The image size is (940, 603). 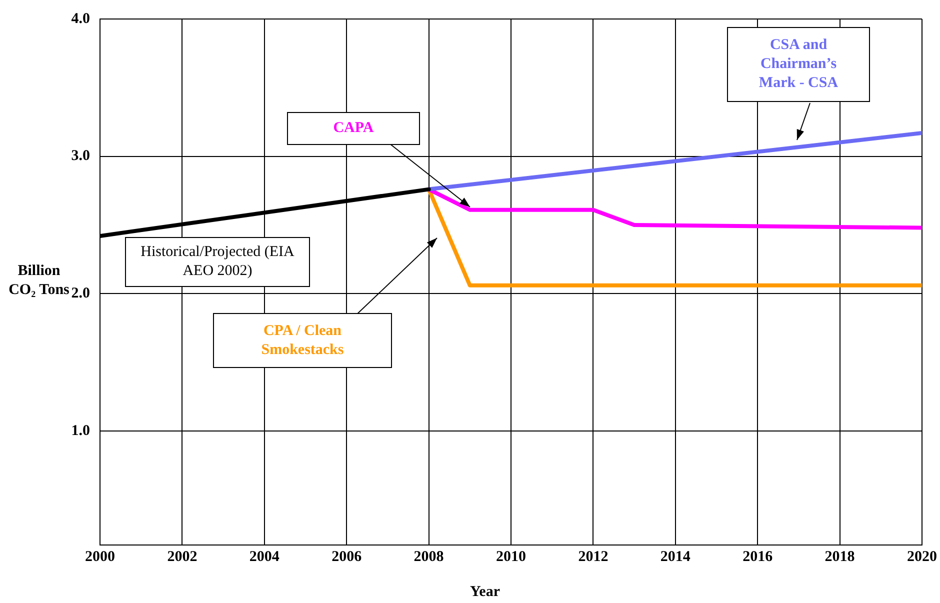 I want to click on x-axis-title: Year, so click(x=485, y=592).